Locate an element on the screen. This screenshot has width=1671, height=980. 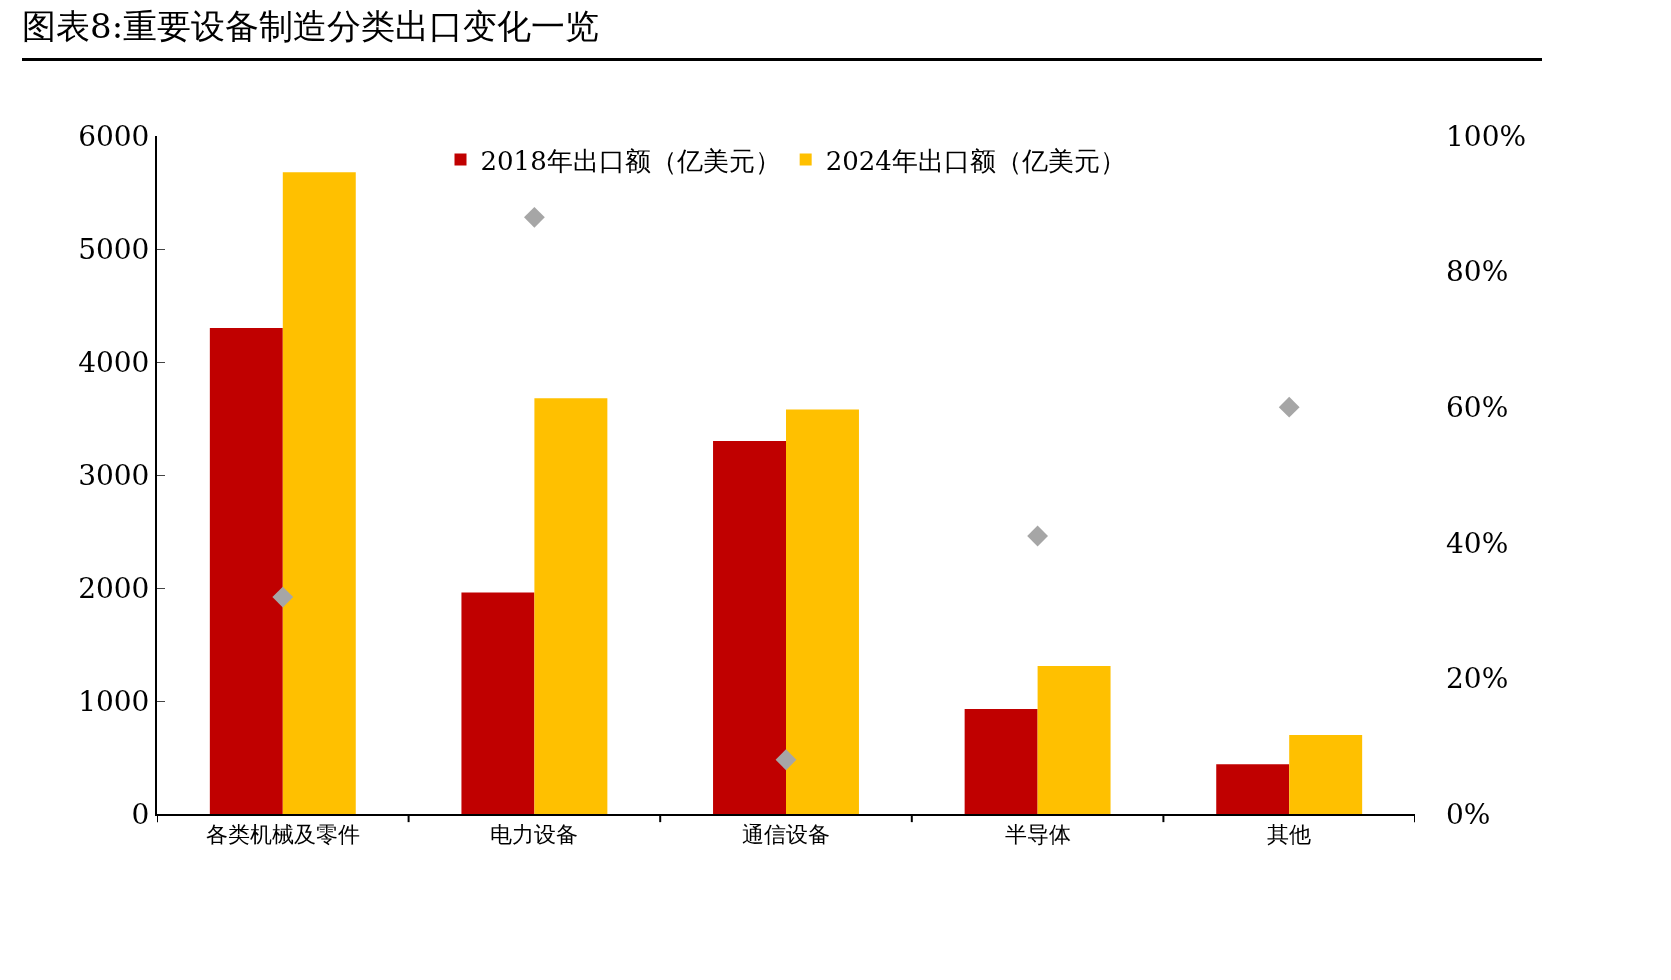
legend-label: 2018年出口额（亿美元） is located at coordinates (630, 160).